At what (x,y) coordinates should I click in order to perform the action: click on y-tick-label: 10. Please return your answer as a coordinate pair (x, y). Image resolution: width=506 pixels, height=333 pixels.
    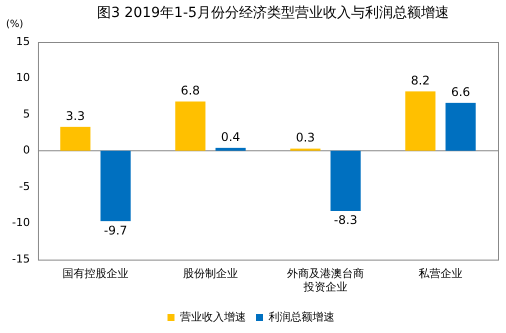
    Looking at the image, I should click on (23, 77).